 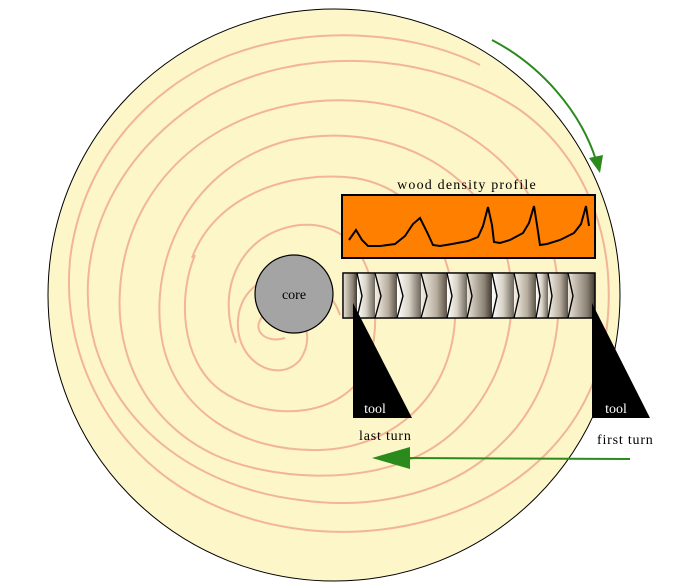 What do you see at coordinates (391, 458) in the screenshot?
I see `left-arrow-head` at bounding box center [391, 458].